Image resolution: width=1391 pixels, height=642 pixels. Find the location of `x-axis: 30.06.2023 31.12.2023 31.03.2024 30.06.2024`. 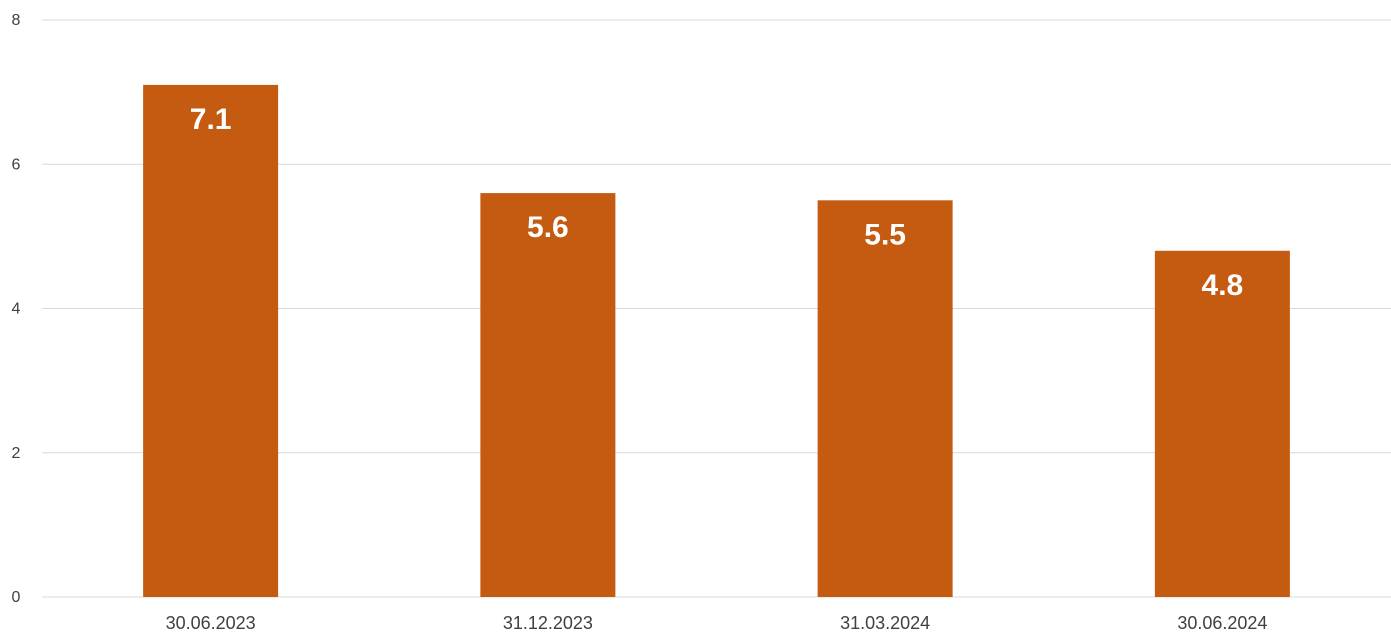

x-axis: 30.06.2023 31.12.2023 31.03.2024 30.06.2024 is located at coordinates (717, 623).